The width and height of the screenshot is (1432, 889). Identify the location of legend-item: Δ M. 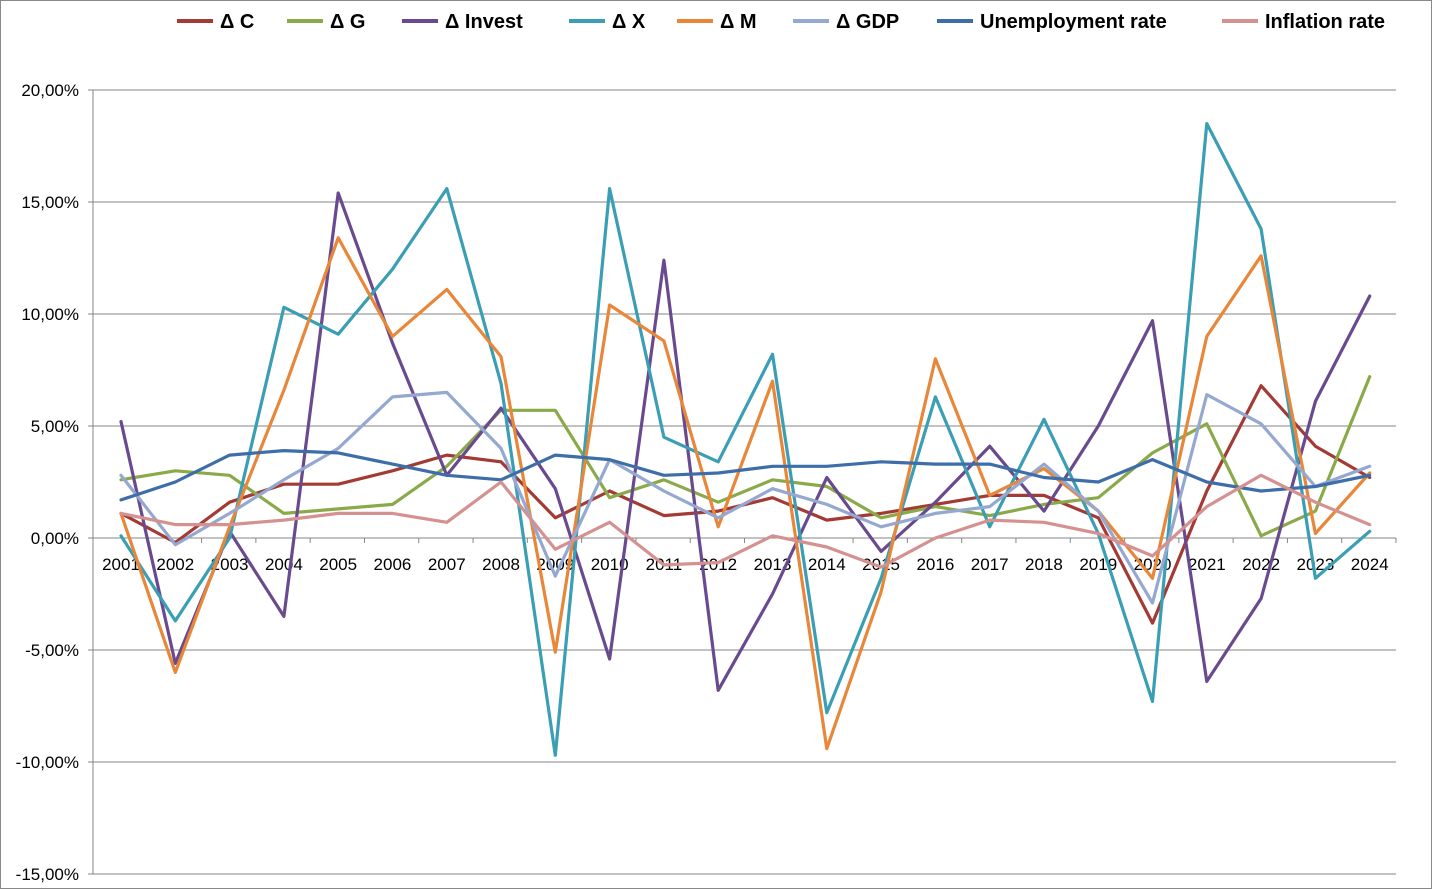
(717, 22).